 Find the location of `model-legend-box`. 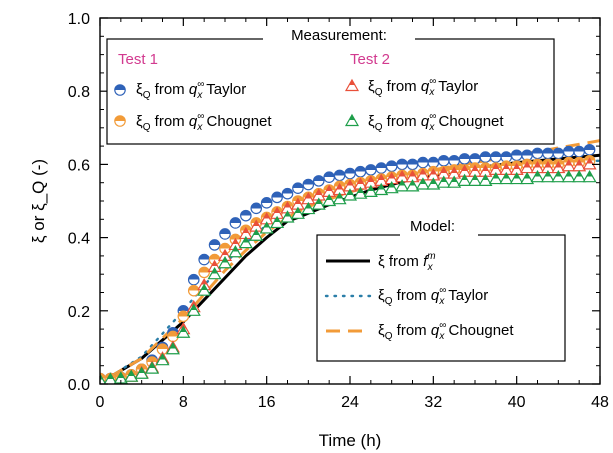

model-legend-box is located at coordinates (441, 298).